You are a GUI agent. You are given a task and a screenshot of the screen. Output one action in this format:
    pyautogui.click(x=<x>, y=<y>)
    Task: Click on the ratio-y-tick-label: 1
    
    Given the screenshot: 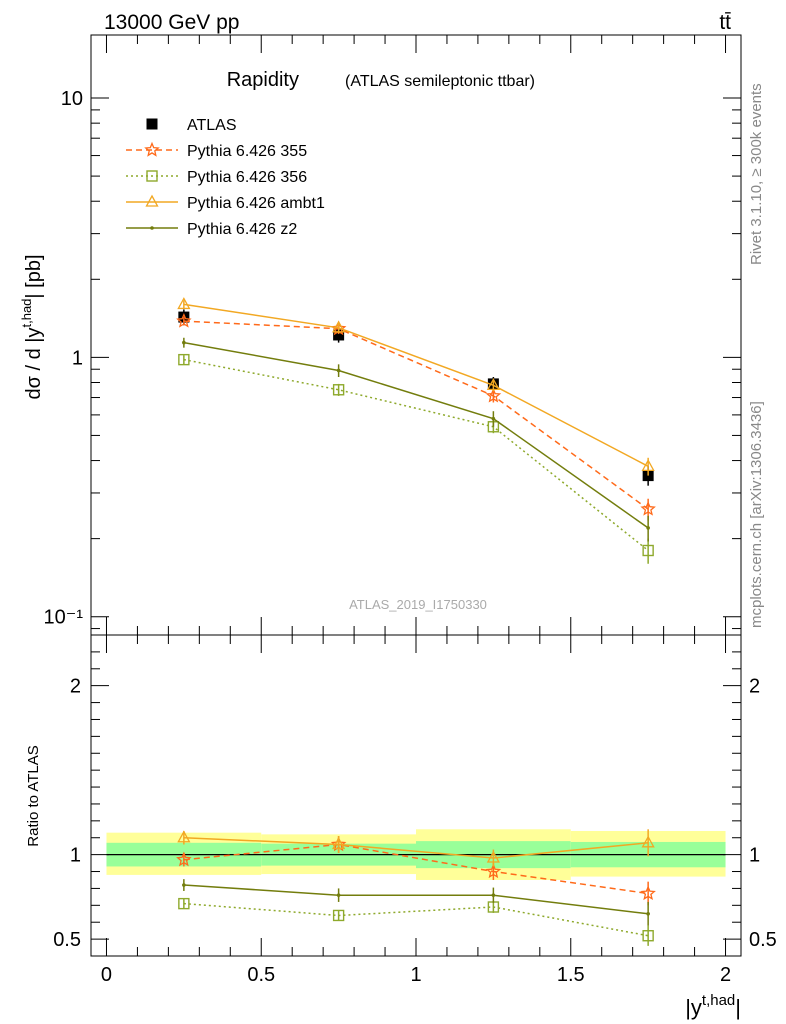 What is the action you would take?
    pyautogui.click(x=75, y=856)
    